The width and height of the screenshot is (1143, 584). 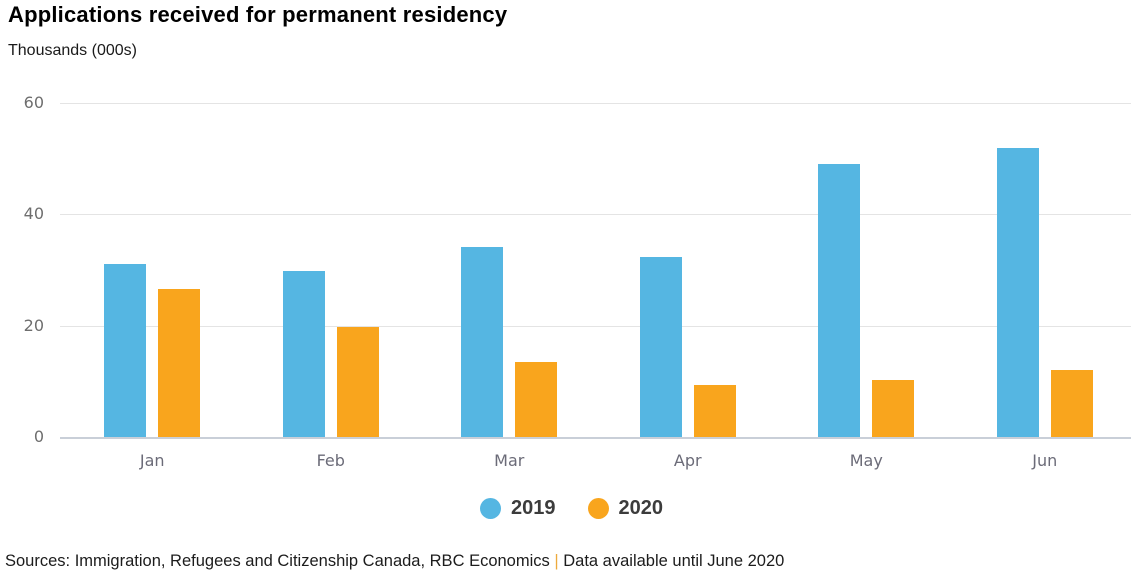 I want to click on legend-item-2019: 2019, so click(x=518, y=508).